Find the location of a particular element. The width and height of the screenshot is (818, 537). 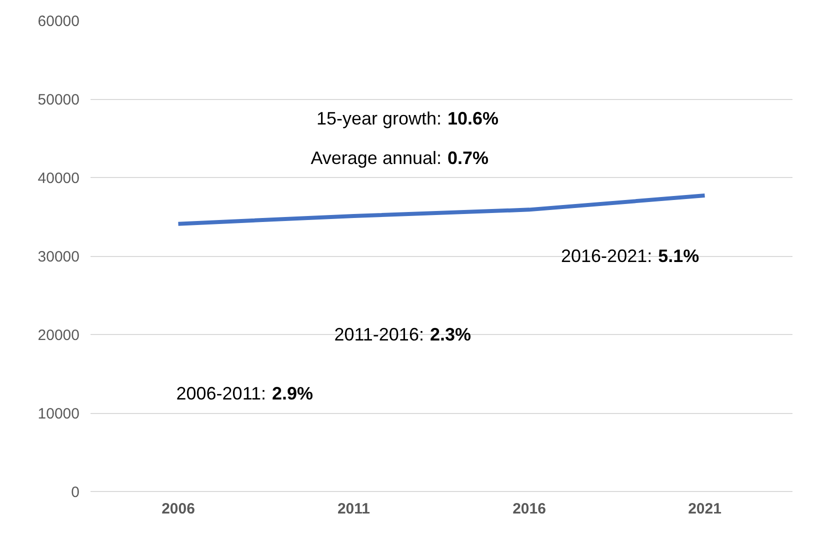

y-tick-label: 40000 is located at coordinates (59, 178).